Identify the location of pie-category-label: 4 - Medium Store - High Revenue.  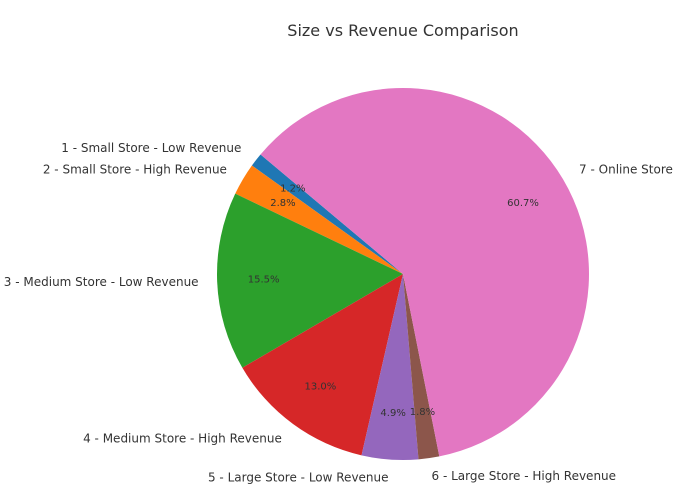
(182, 438).